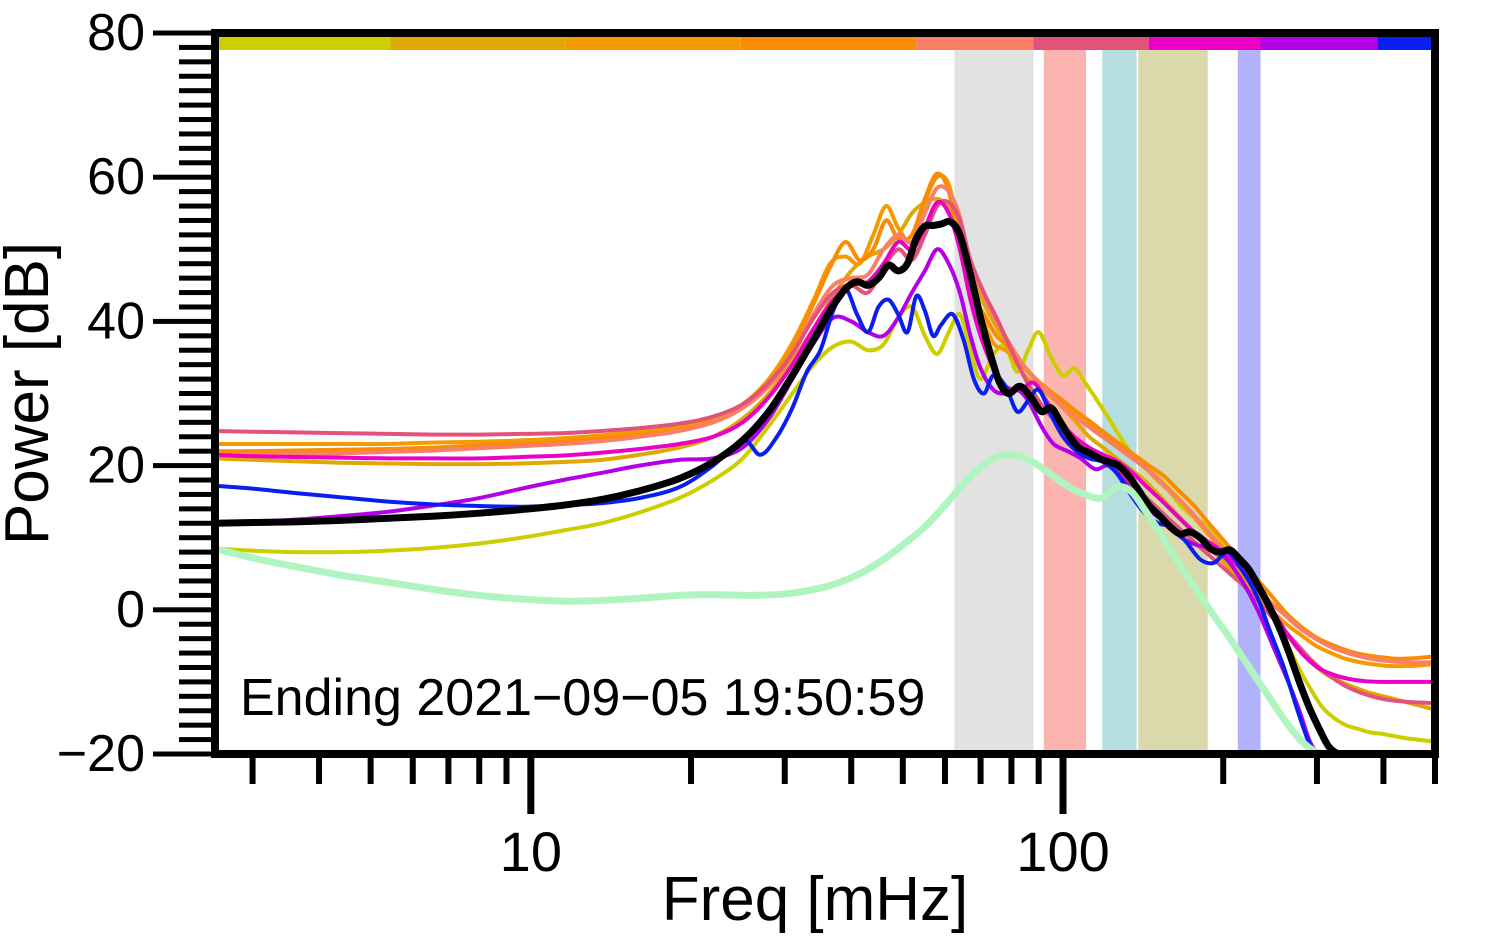 This screenshot has height=952, width=1494. Describe the element at coordinates (130, 610) in the screenshot. I see `y-tick-label: 0` at that location.